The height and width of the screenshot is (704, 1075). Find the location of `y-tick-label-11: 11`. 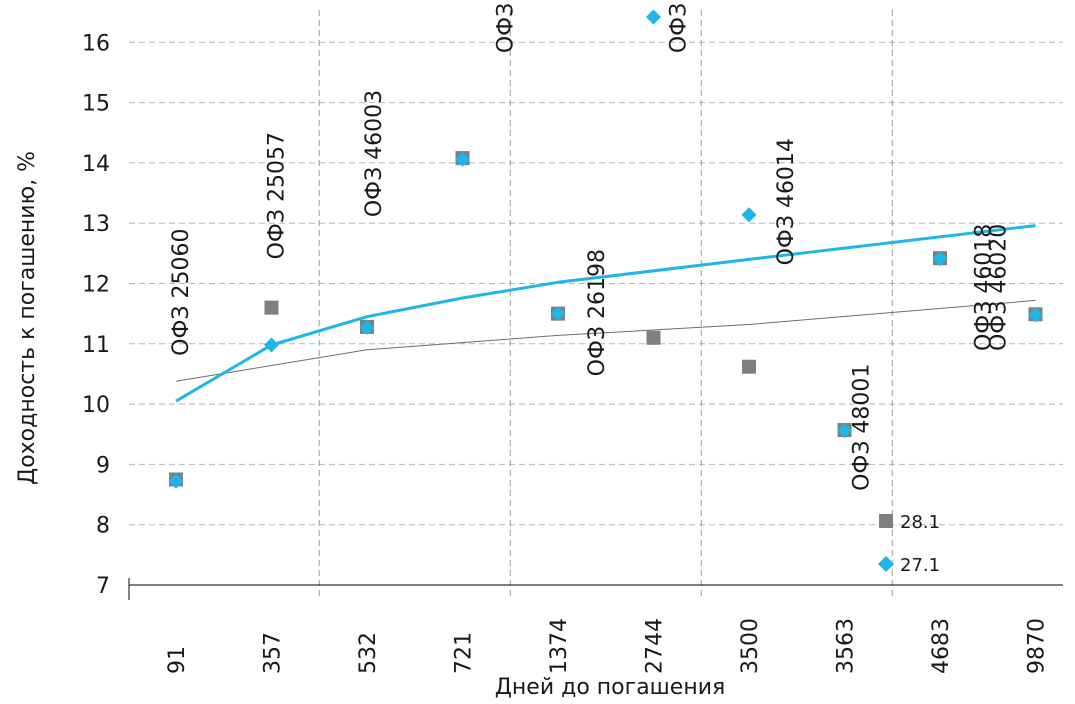

y-tick-label-11: 11 is located at coordinates (96, 345).